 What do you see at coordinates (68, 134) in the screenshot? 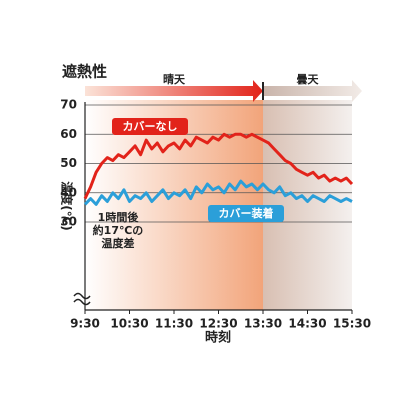
I see `y-tick-label: 60` at bounding box center [68, 134].